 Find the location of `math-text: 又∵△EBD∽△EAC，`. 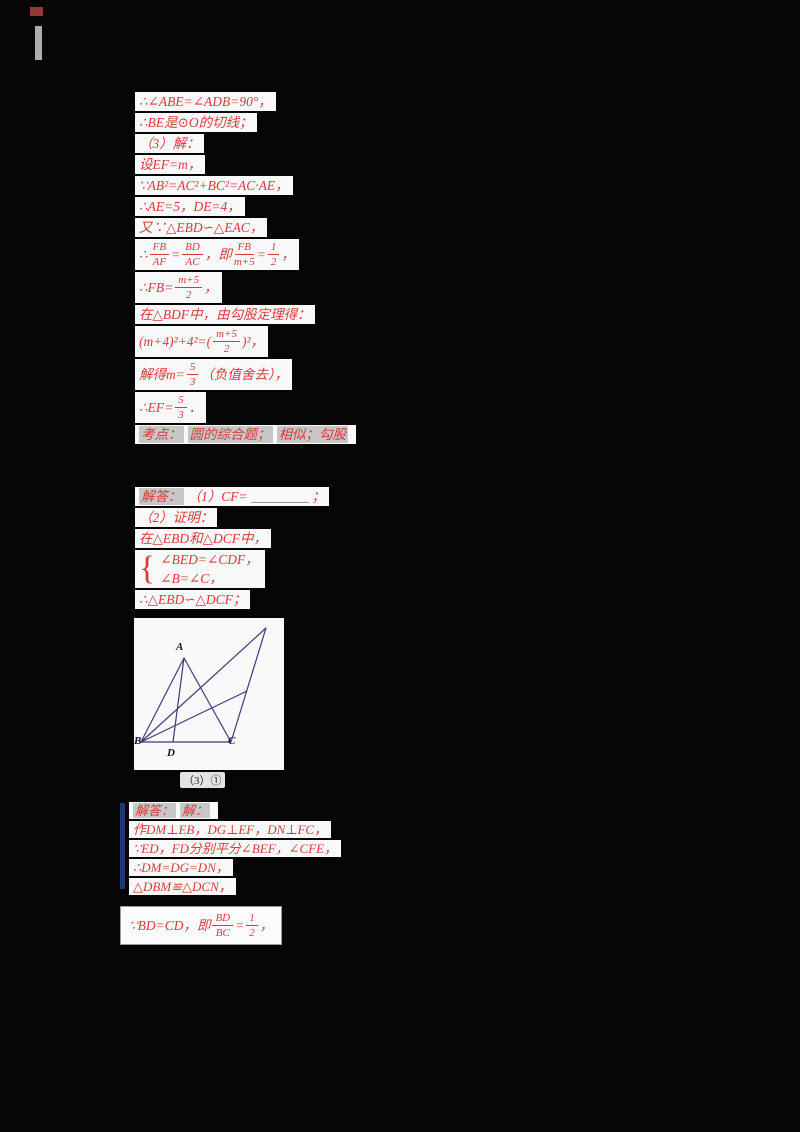

math-text: 又∵△EBD∽△EAC， is located at coordinates (201, 227).